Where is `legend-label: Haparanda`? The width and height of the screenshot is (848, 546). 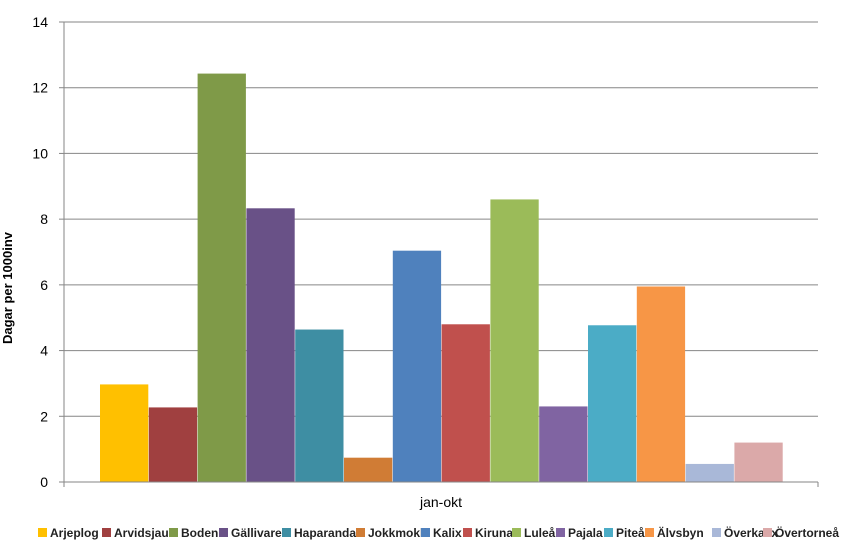
legend-label: Haparanda is located at coordinates (325, 533).